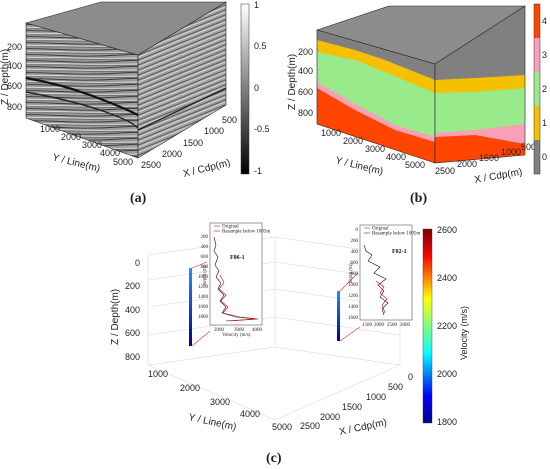  I want to click on velocity-colorbar, so click(427, 326).